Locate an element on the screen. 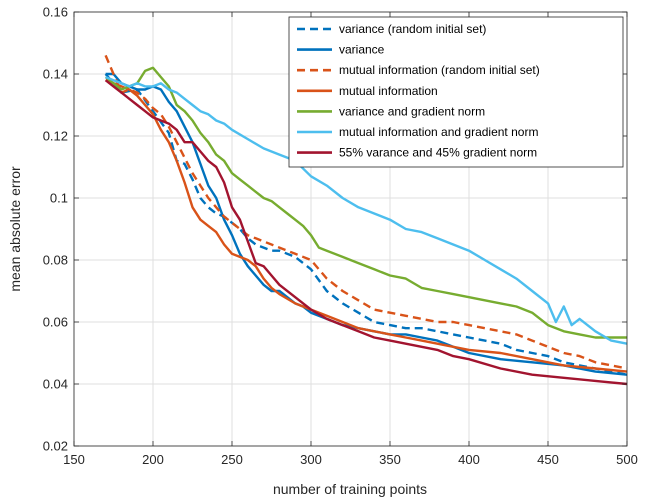 The width and height of the screenshot is (663, 499). legend-label: variance (random initial set) is located at coordinates (412, 29).